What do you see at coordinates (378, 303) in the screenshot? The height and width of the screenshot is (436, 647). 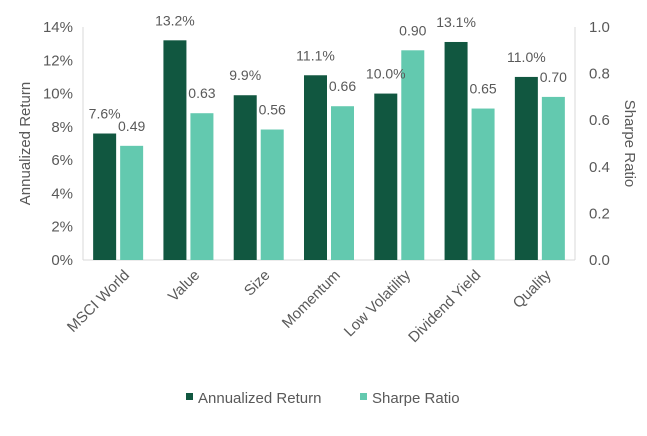 I see `x-category-label: Low Volatility` at bounding box center [378, 303].